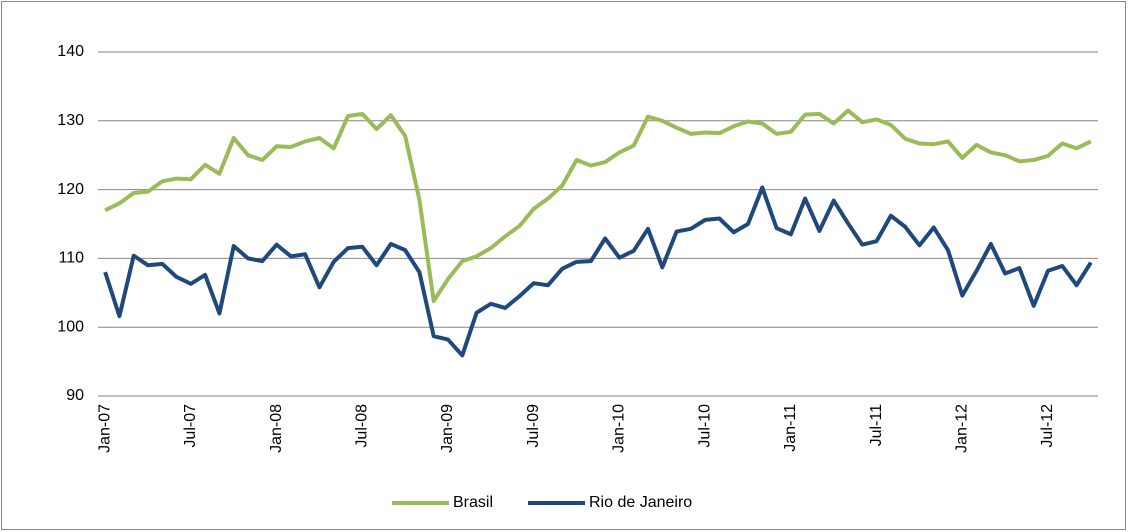 The image size is (1128, 532). What do you see at coordinates (70, 51) in the screenshot?
I see `y-tick-label: 140` at bounding box center [70, 51].